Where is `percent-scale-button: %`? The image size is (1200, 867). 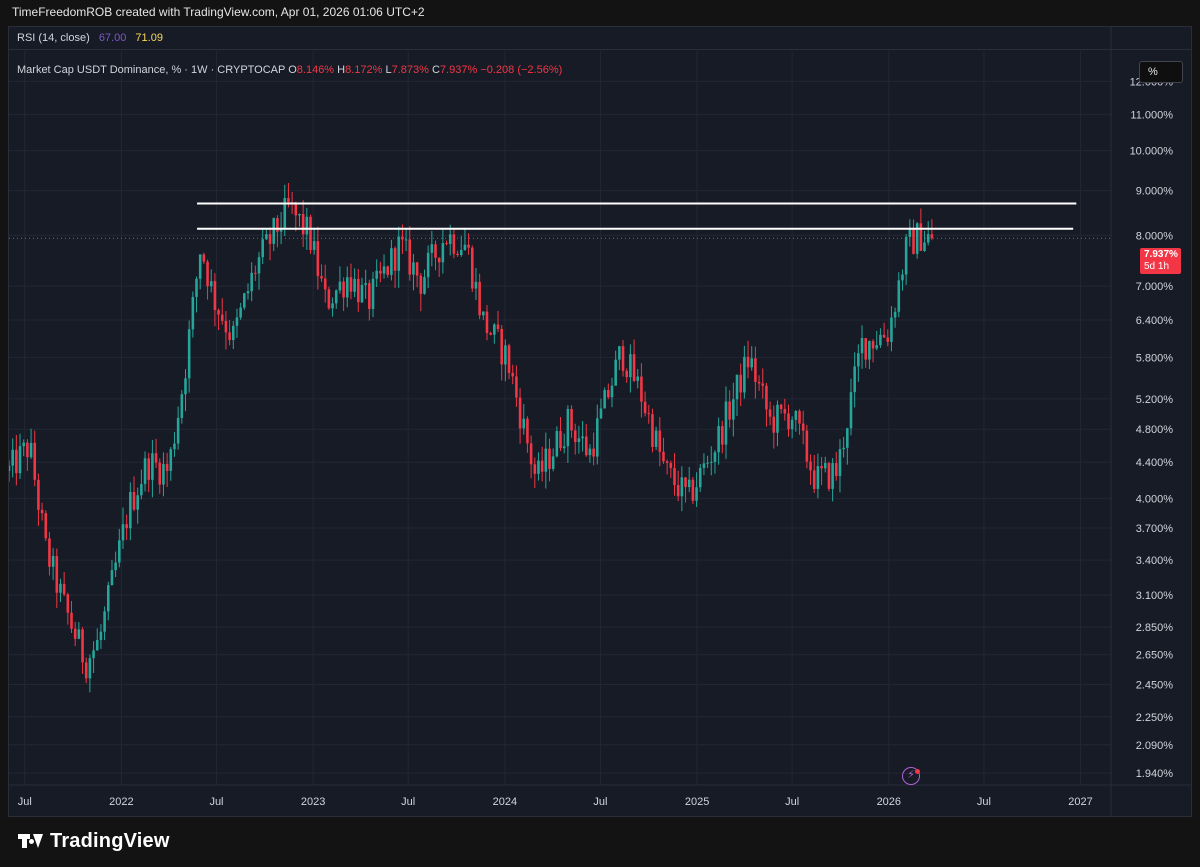 percent-scale-button: % is located at coordinates (1161, 72).